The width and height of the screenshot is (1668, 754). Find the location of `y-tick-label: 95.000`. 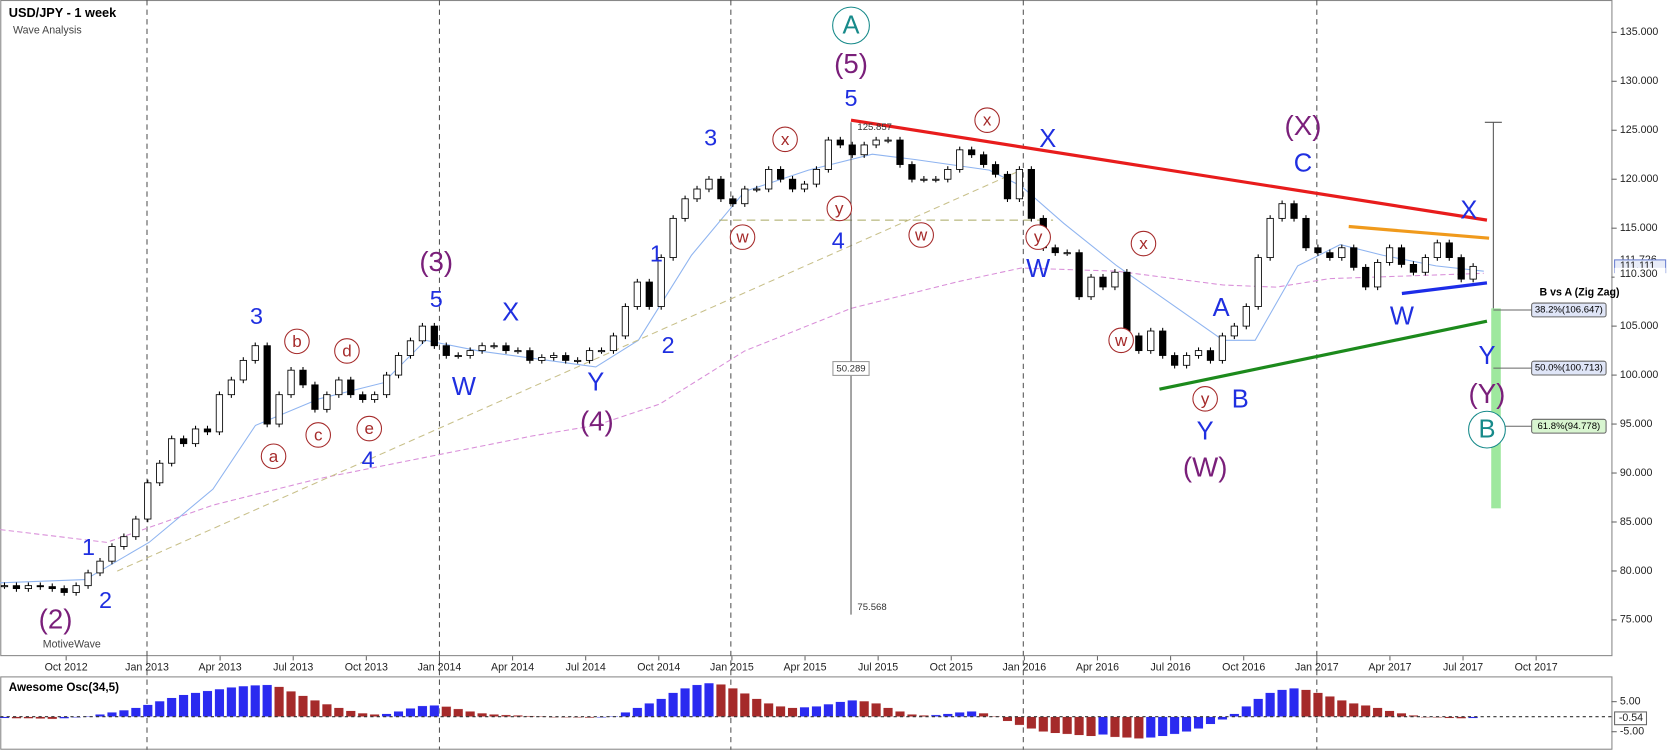

y-tick-label: 95.000 is located at coordinates (1636, 424).